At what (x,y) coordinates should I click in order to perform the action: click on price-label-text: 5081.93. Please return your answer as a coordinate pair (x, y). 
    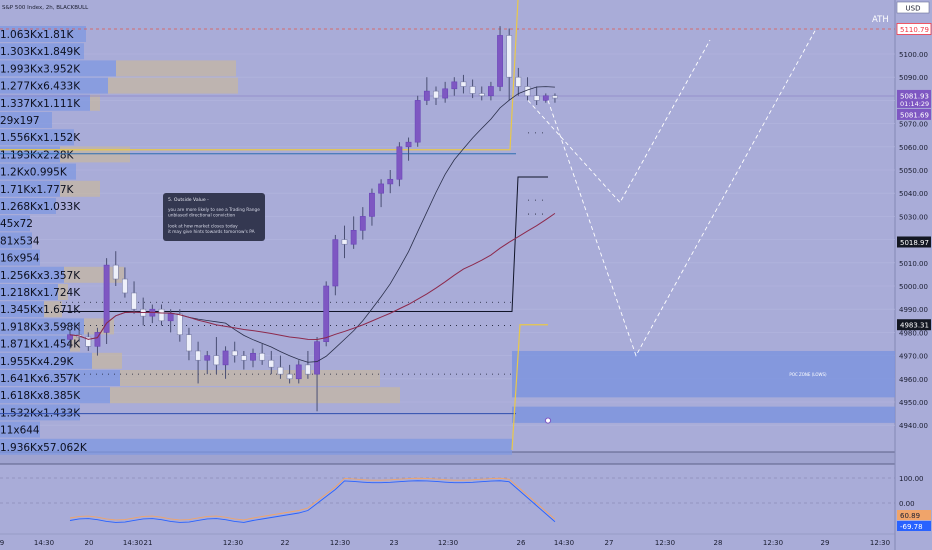
    Looking at the image, I should click on (914, 96).